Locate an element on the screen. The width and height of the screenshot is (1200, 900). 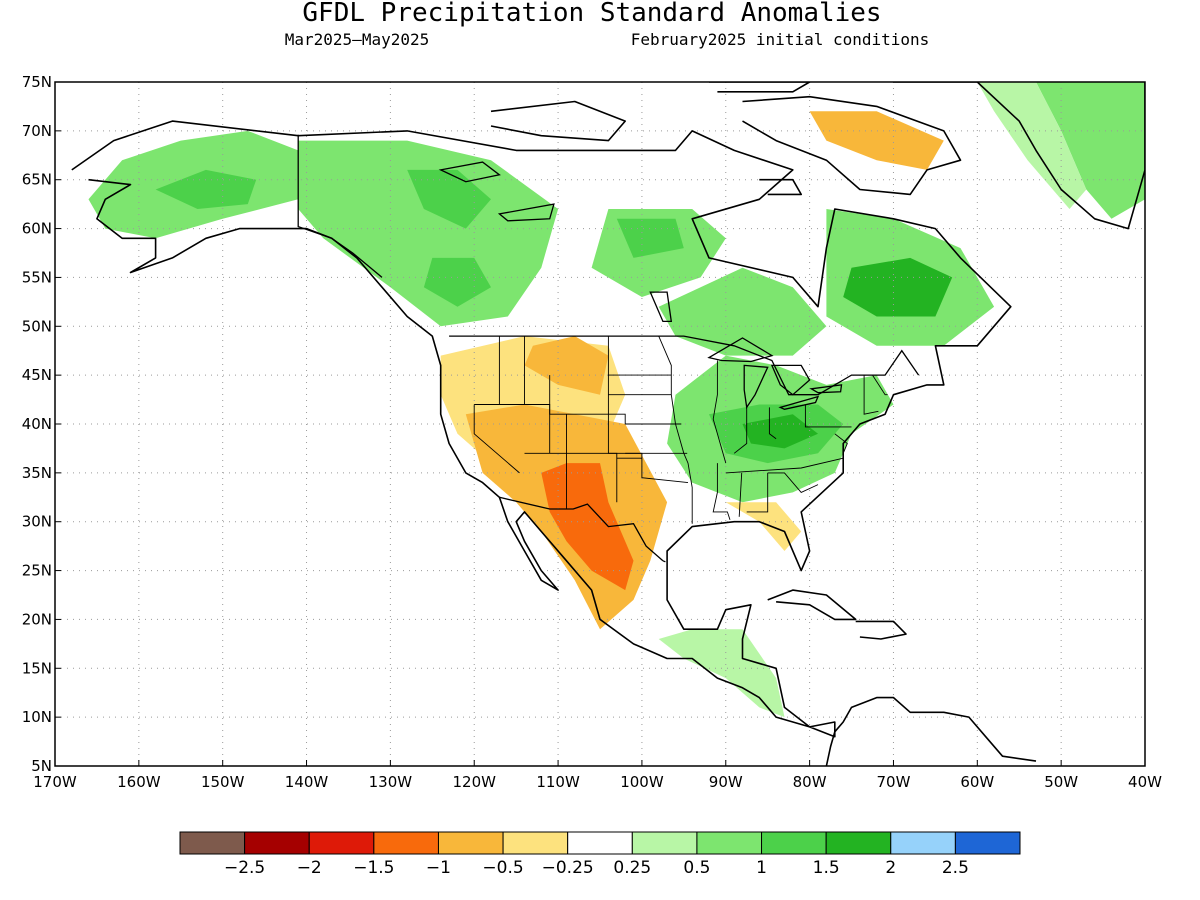
lon-tick-label: 40W is located at coordinates (1145, 782).